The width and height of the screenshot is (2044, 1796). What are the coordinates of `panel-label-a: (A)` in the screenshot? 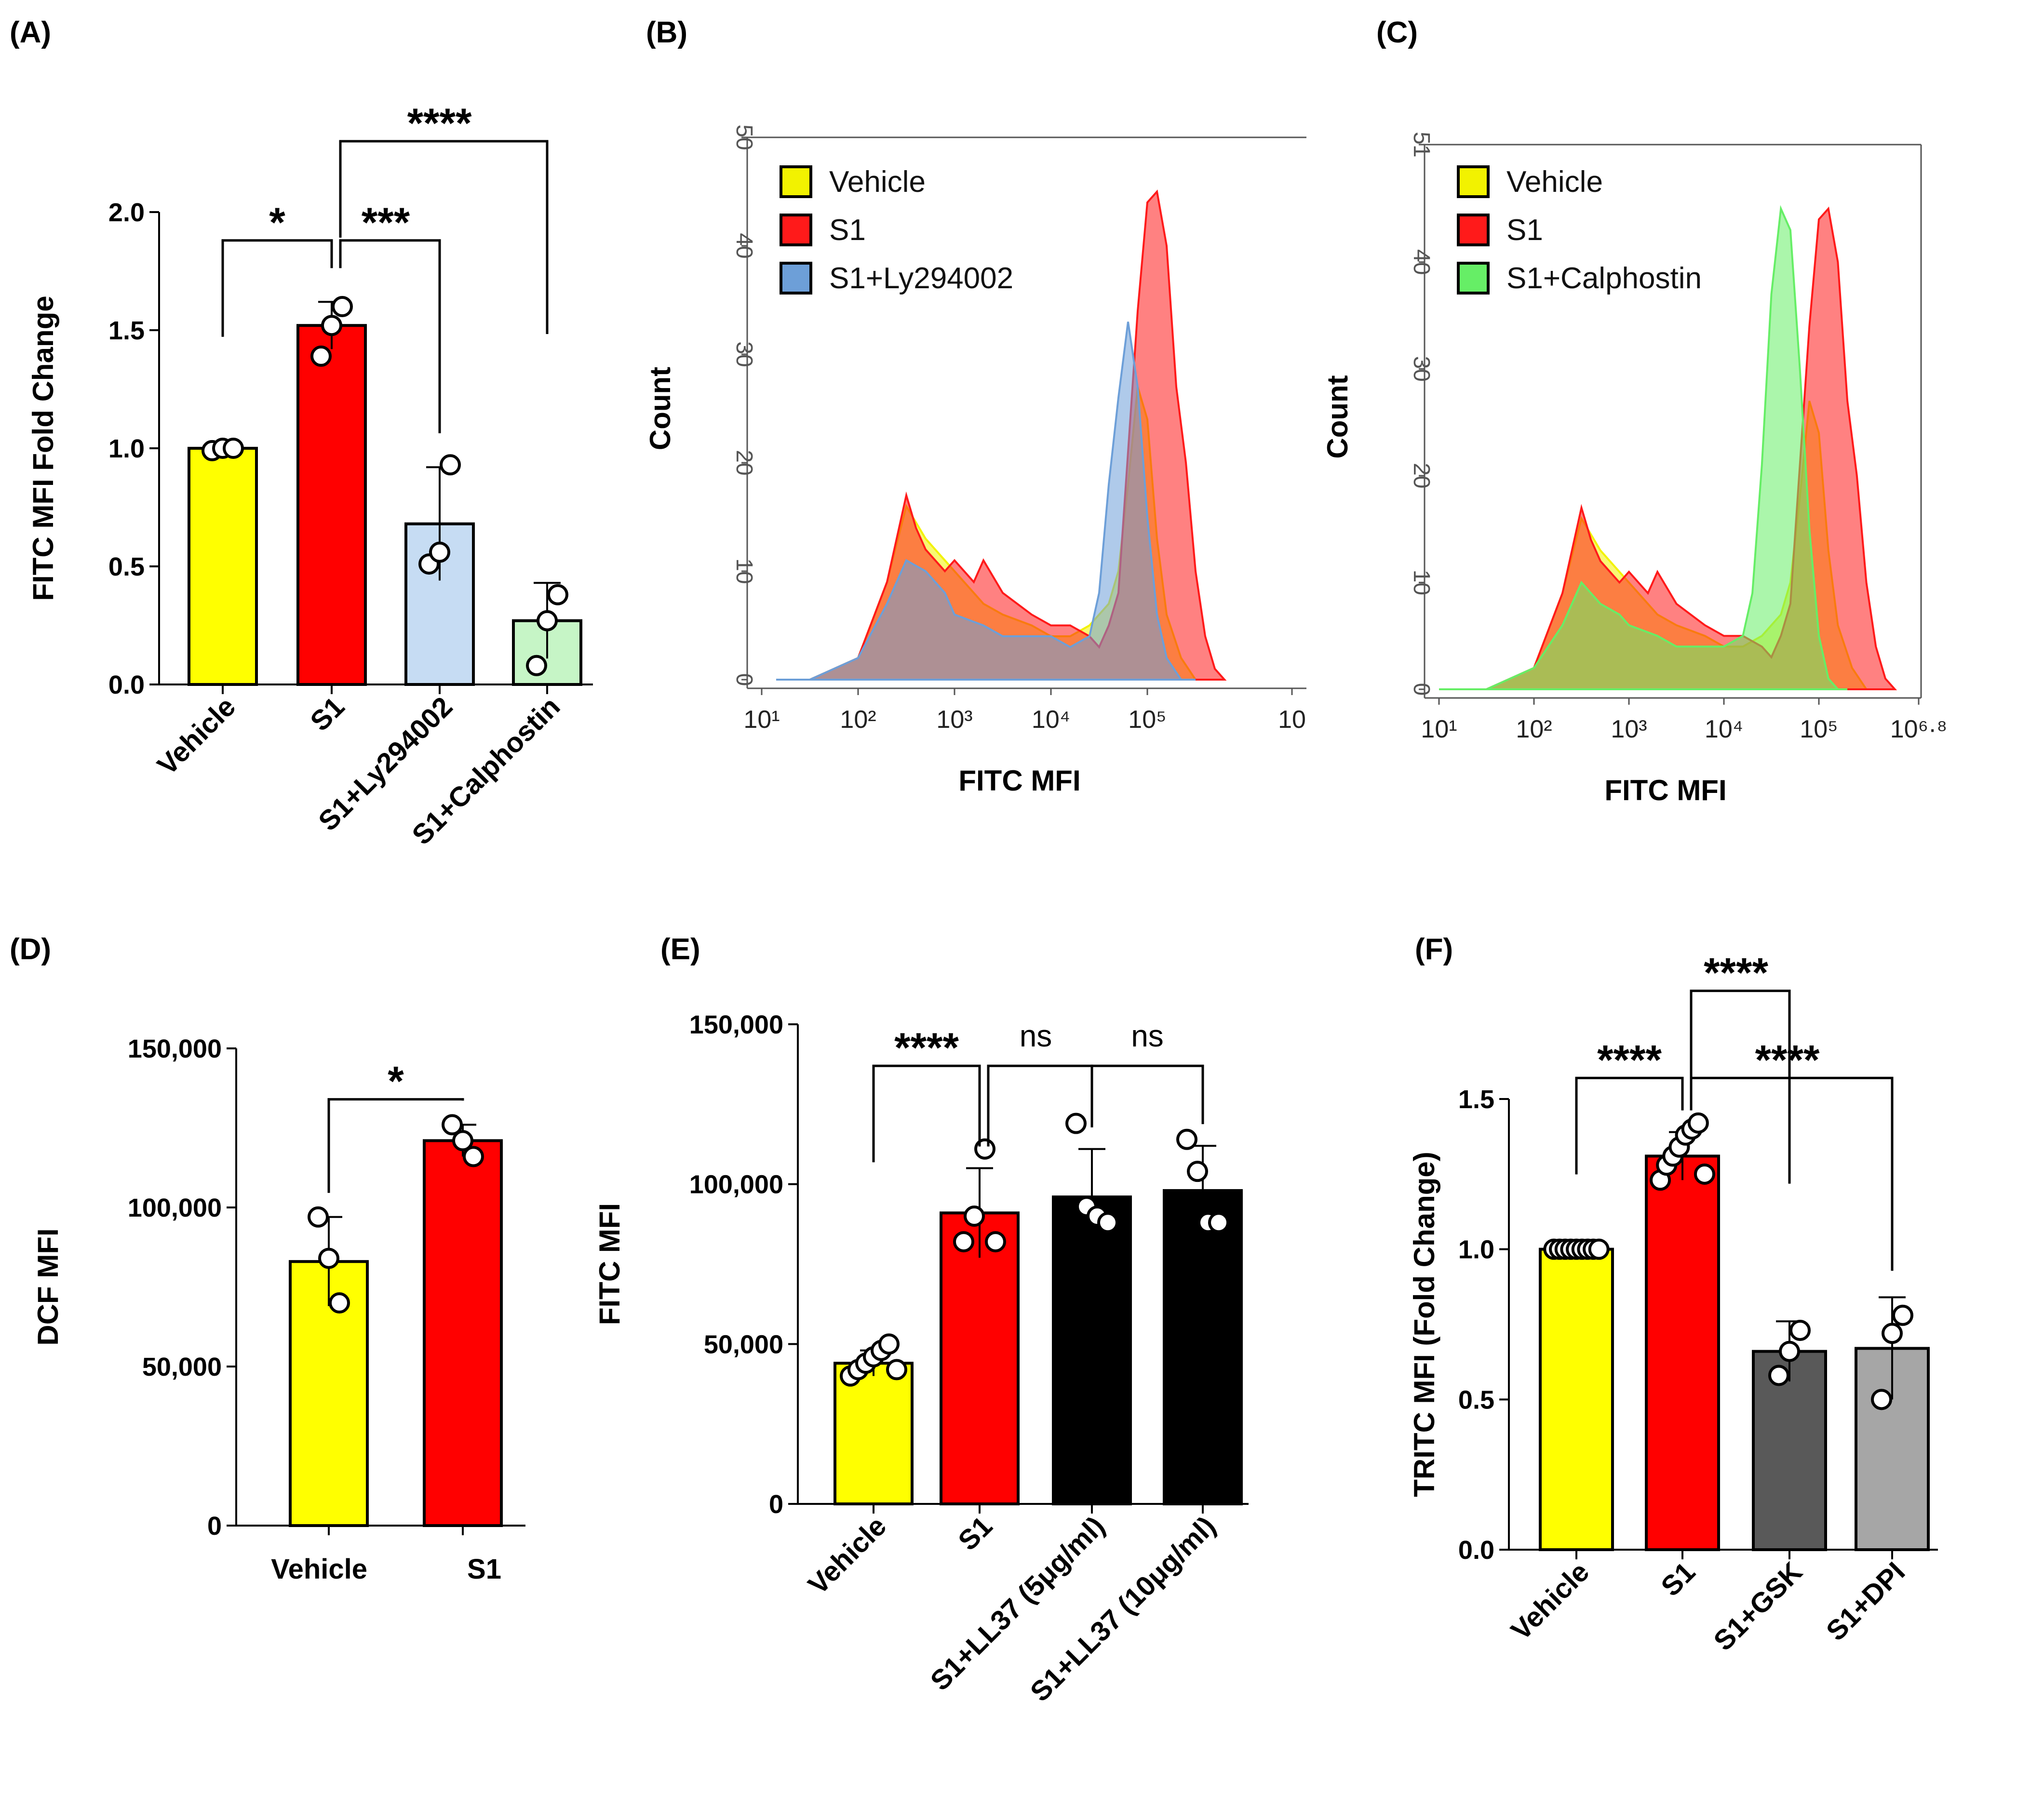 It's located at (31, 32).